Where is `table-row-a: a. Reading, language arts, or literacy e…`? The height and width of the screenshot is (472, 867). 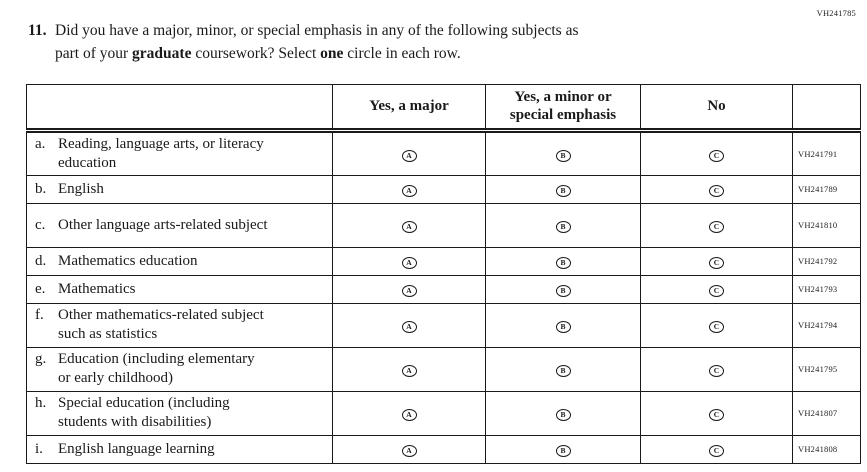
table-row-a: a. Reading, language arts, or literacy e… is located at coordinates (443, 153).